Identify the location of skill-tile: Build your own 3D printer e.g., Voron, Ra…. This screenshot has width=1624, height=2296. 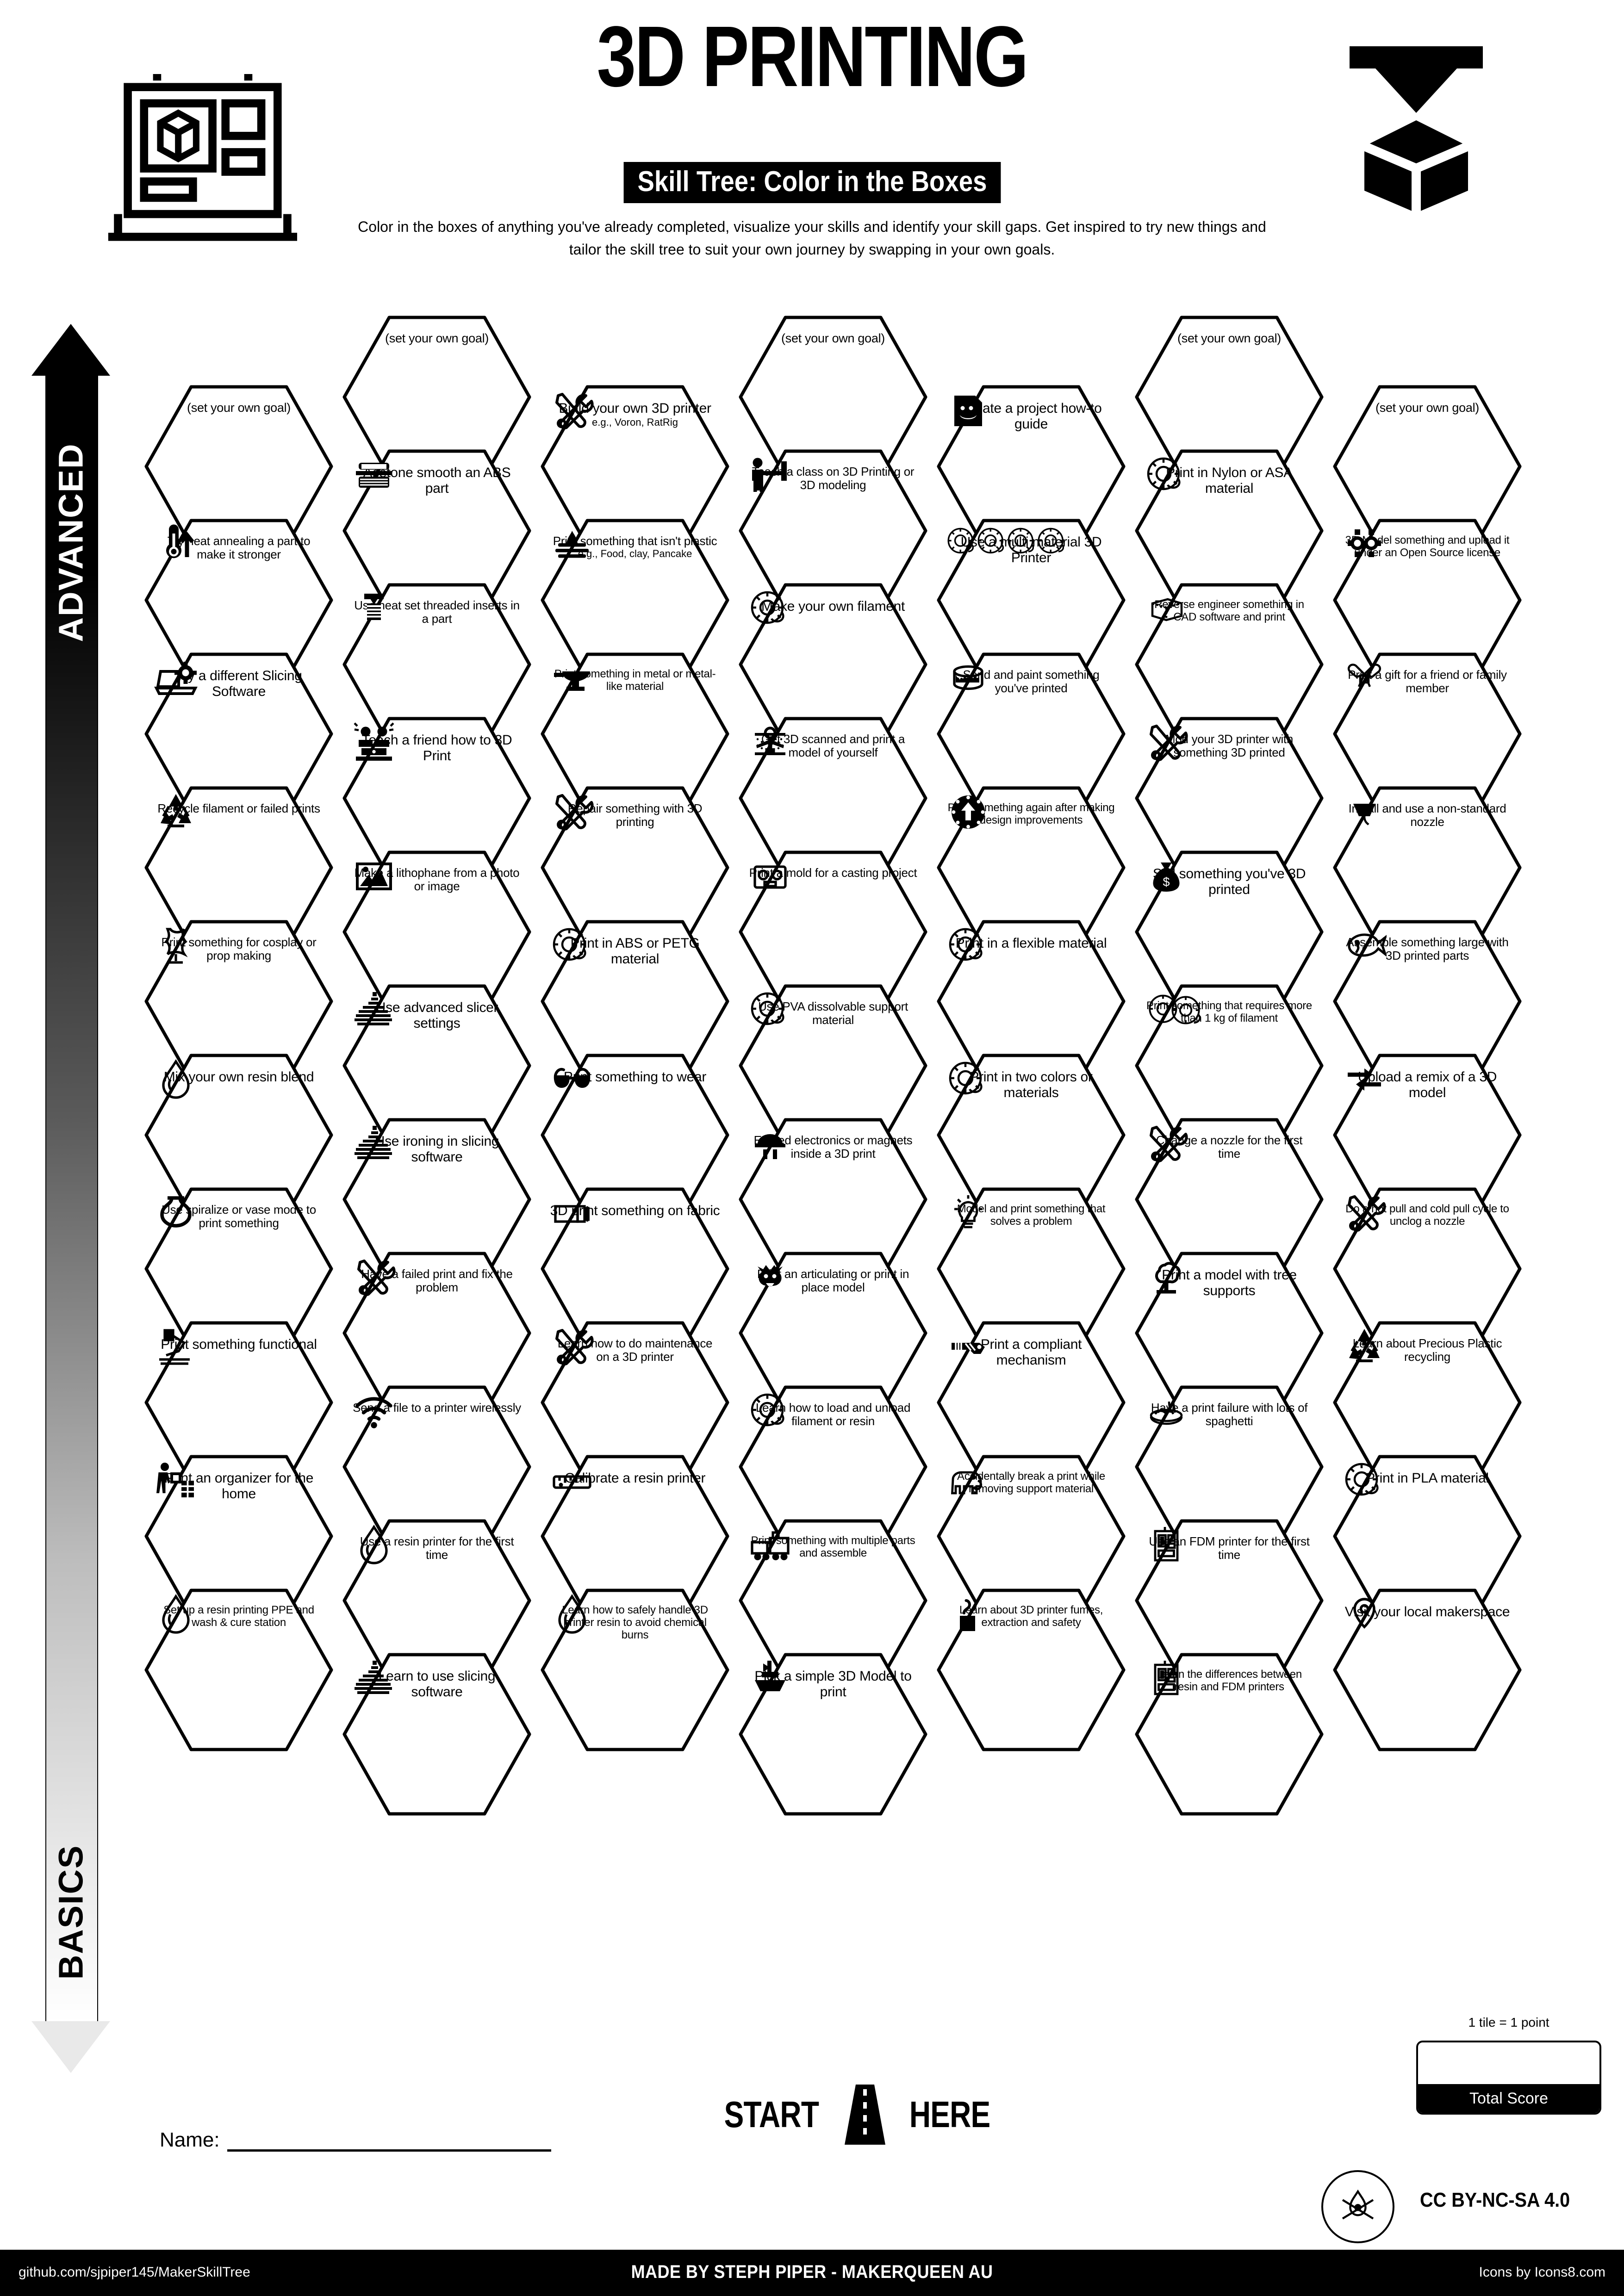
(635, 467).